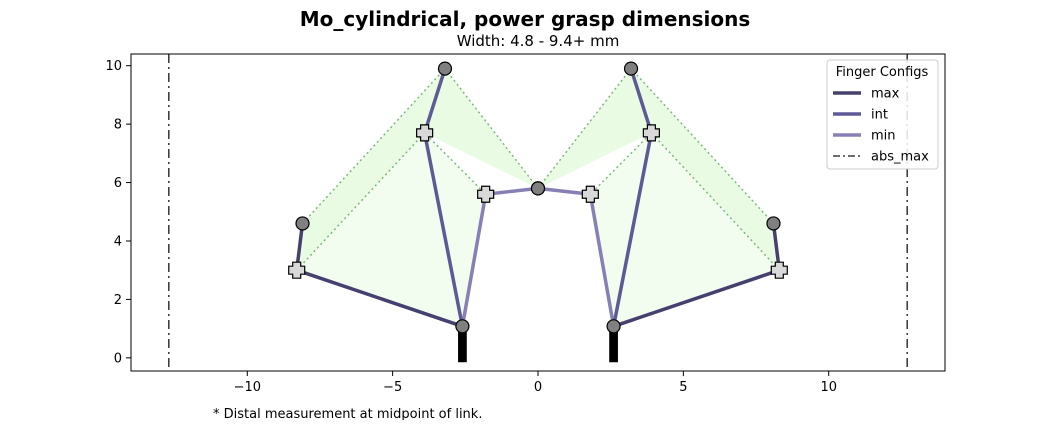 This screenshot has width=1050, height=424. I want to click on fingertip-joint-max-right, so click(773, 223).